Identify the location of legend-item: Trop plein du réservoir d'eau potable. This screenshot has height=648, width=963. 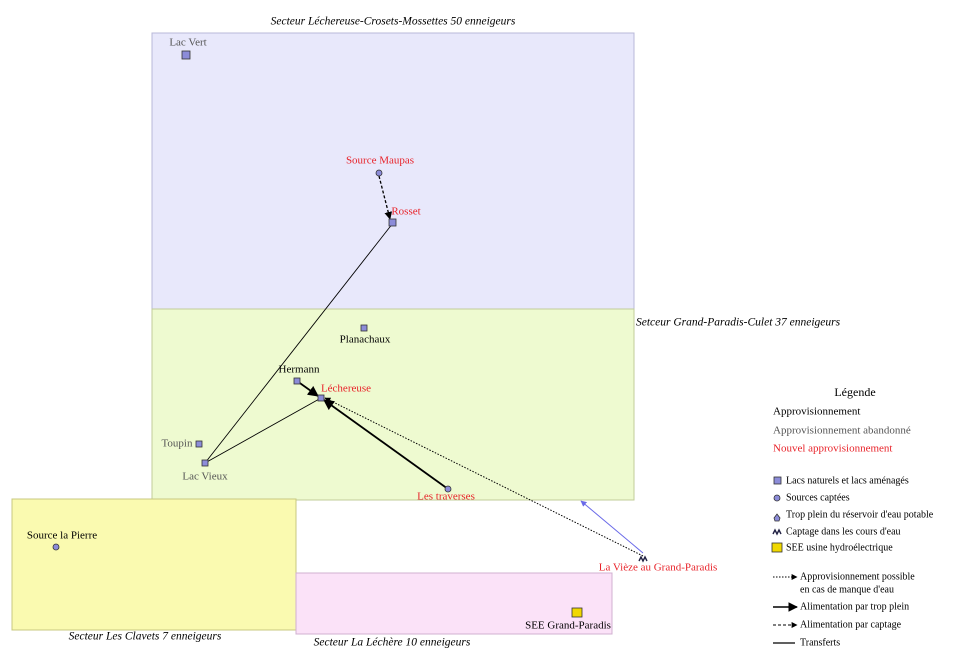
(860, 514).